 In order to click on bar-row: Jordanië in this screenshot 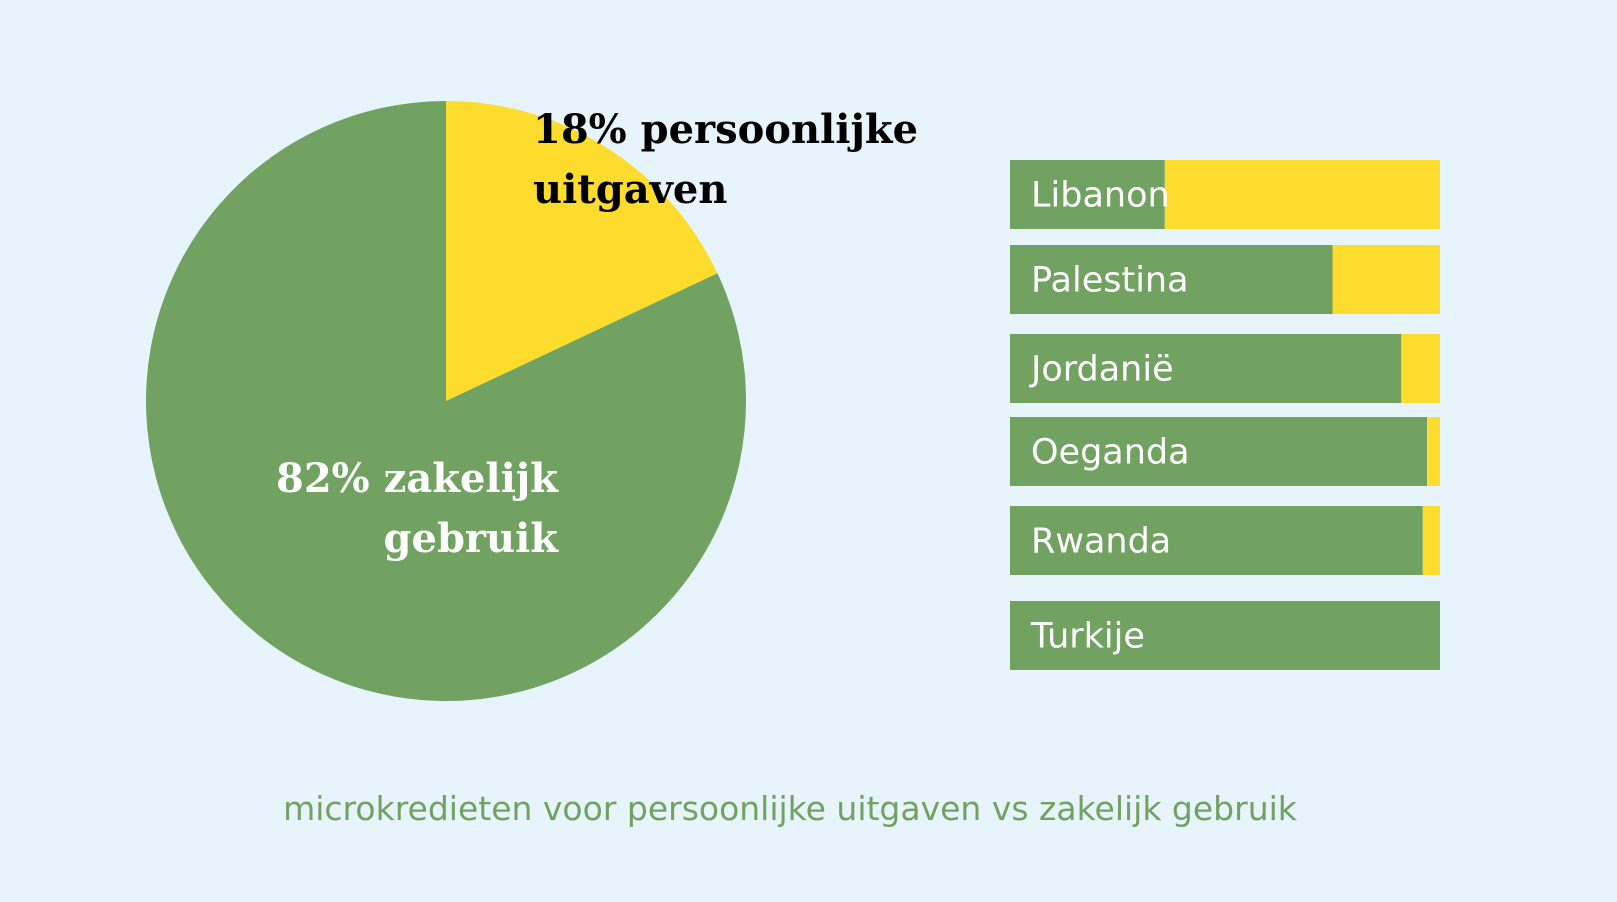, I will do `click(1225, 368)`.